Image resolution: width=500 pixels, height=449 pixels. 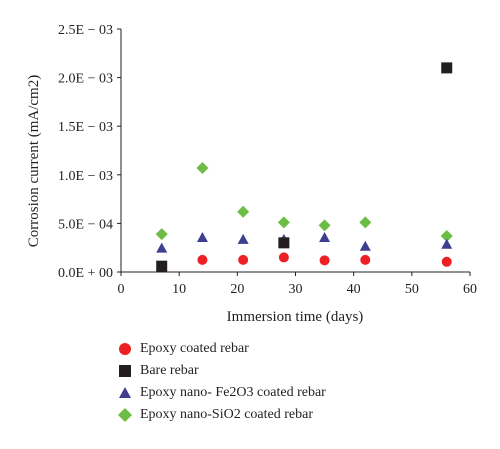 I want to click on legend-marker-triangle, so click(x=125, y=393).